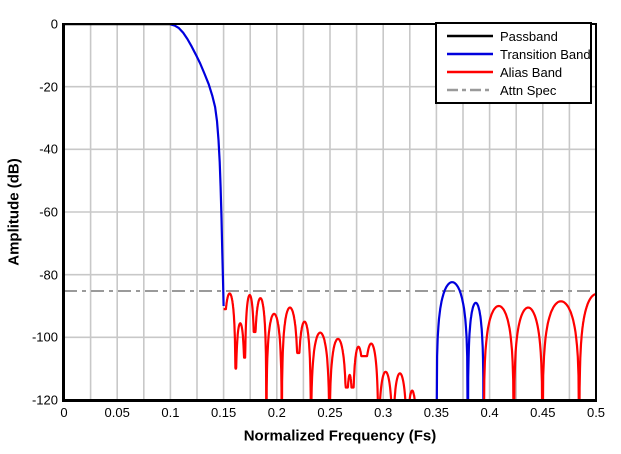 The height and width of the screenshot is (454, 621). I want to click on x-tick-label: 0.1, so click(170, 412).